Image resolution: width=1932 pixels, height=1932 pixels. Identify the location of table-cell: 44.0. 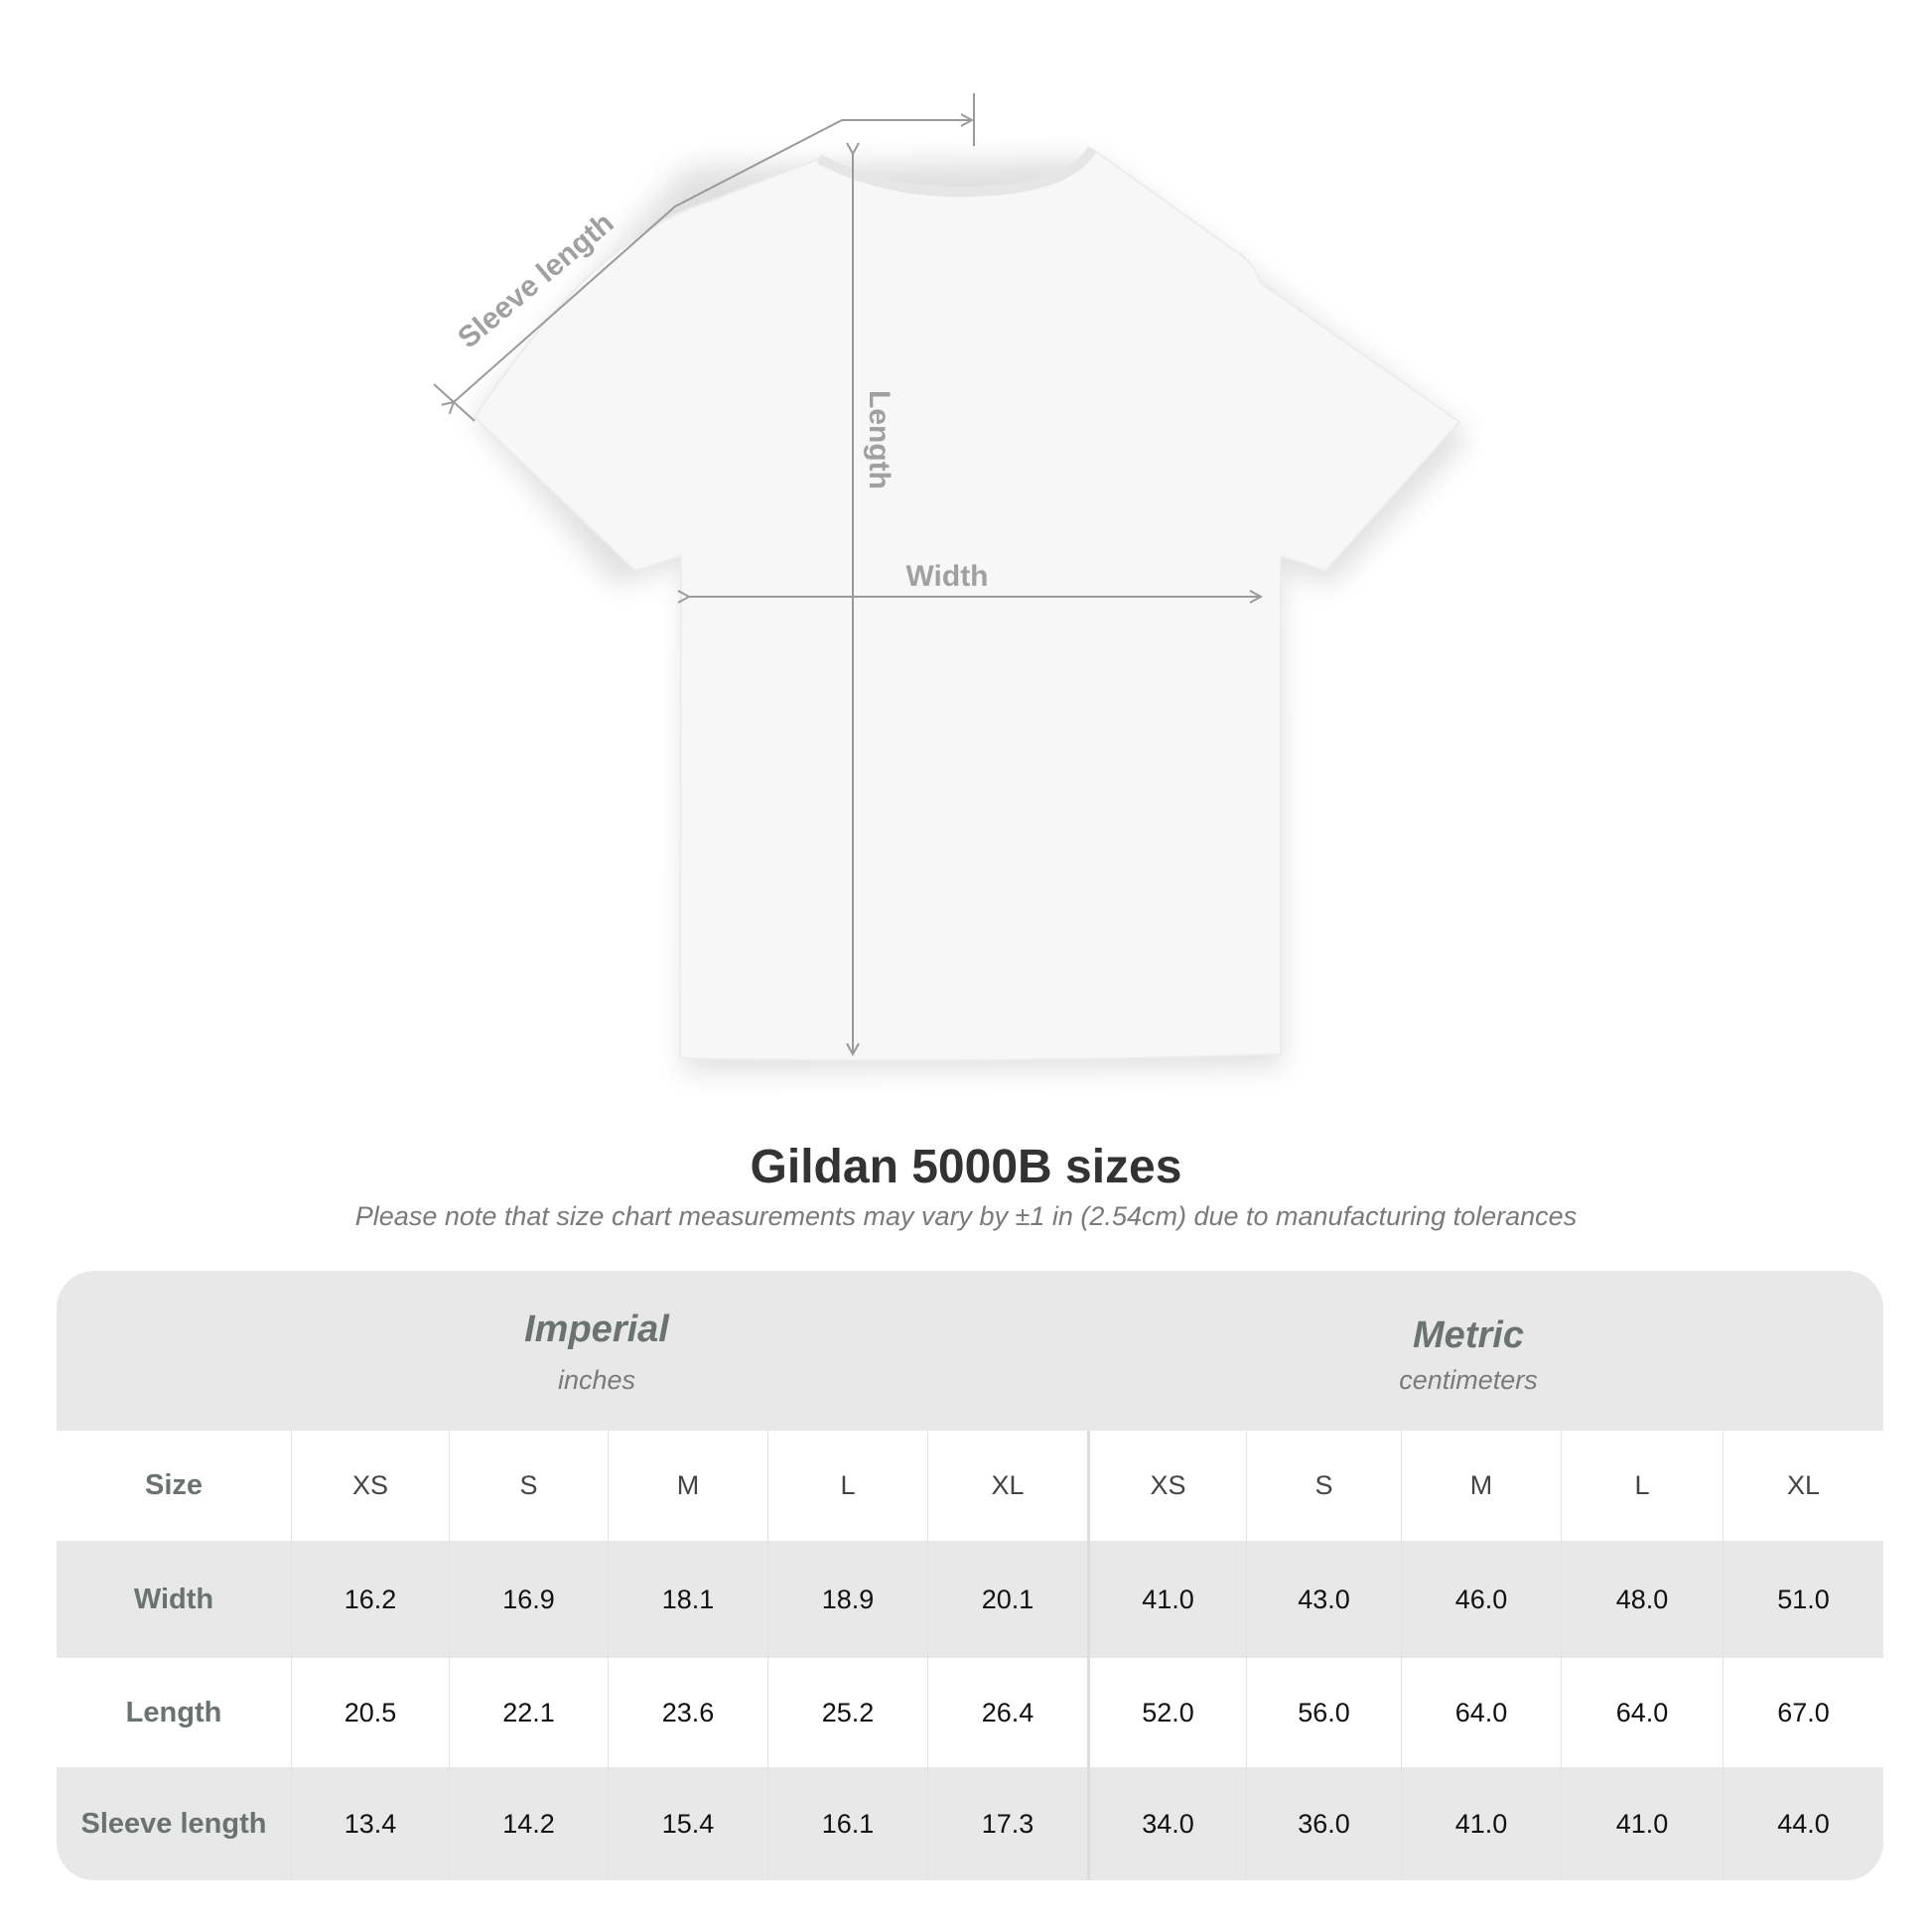
(1803, 1823).